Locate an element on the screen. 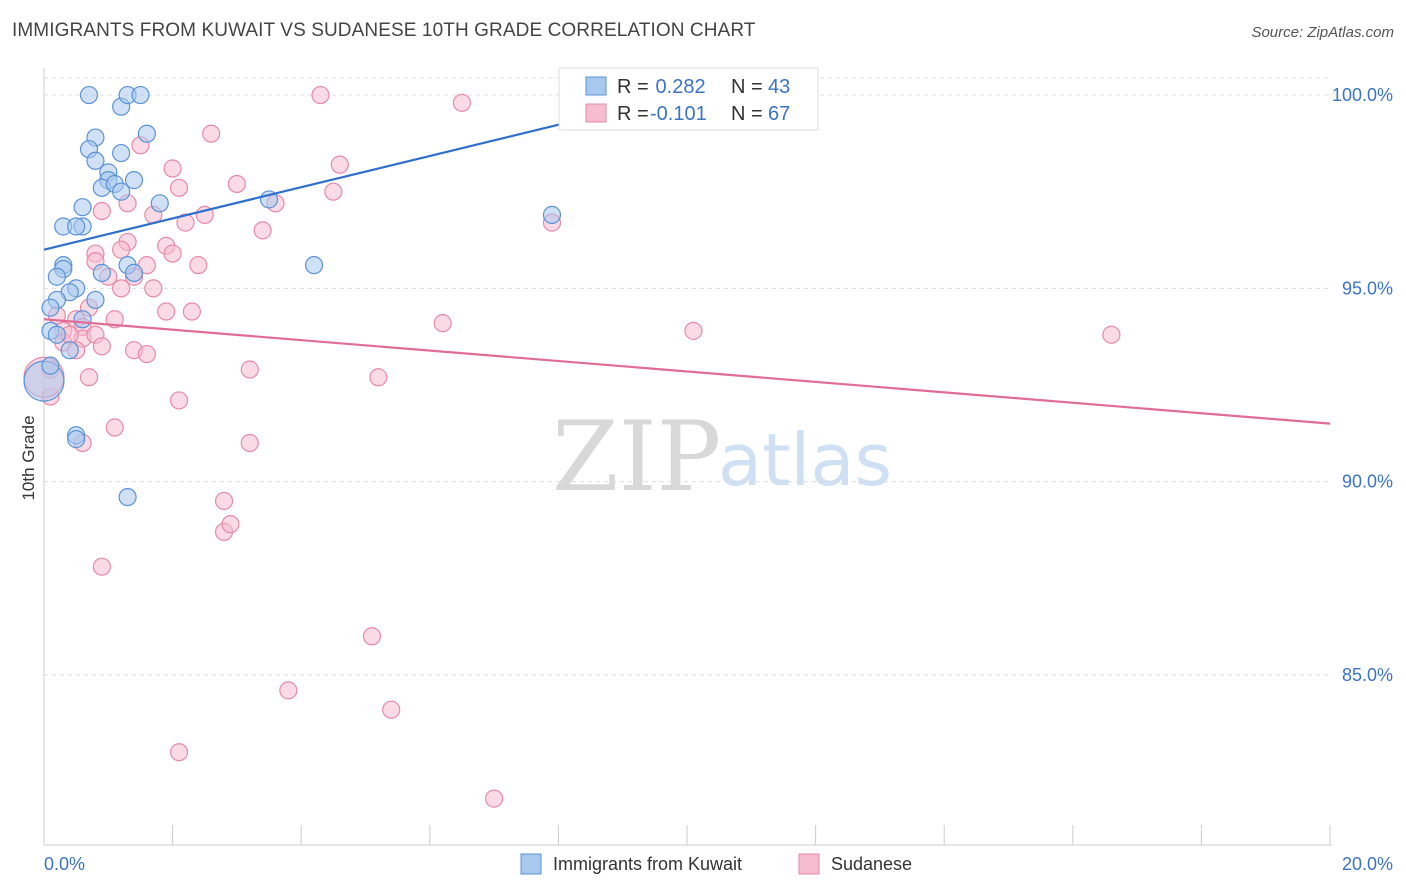  legend-n-label-pink: N = is located at coordinates (747, 114).